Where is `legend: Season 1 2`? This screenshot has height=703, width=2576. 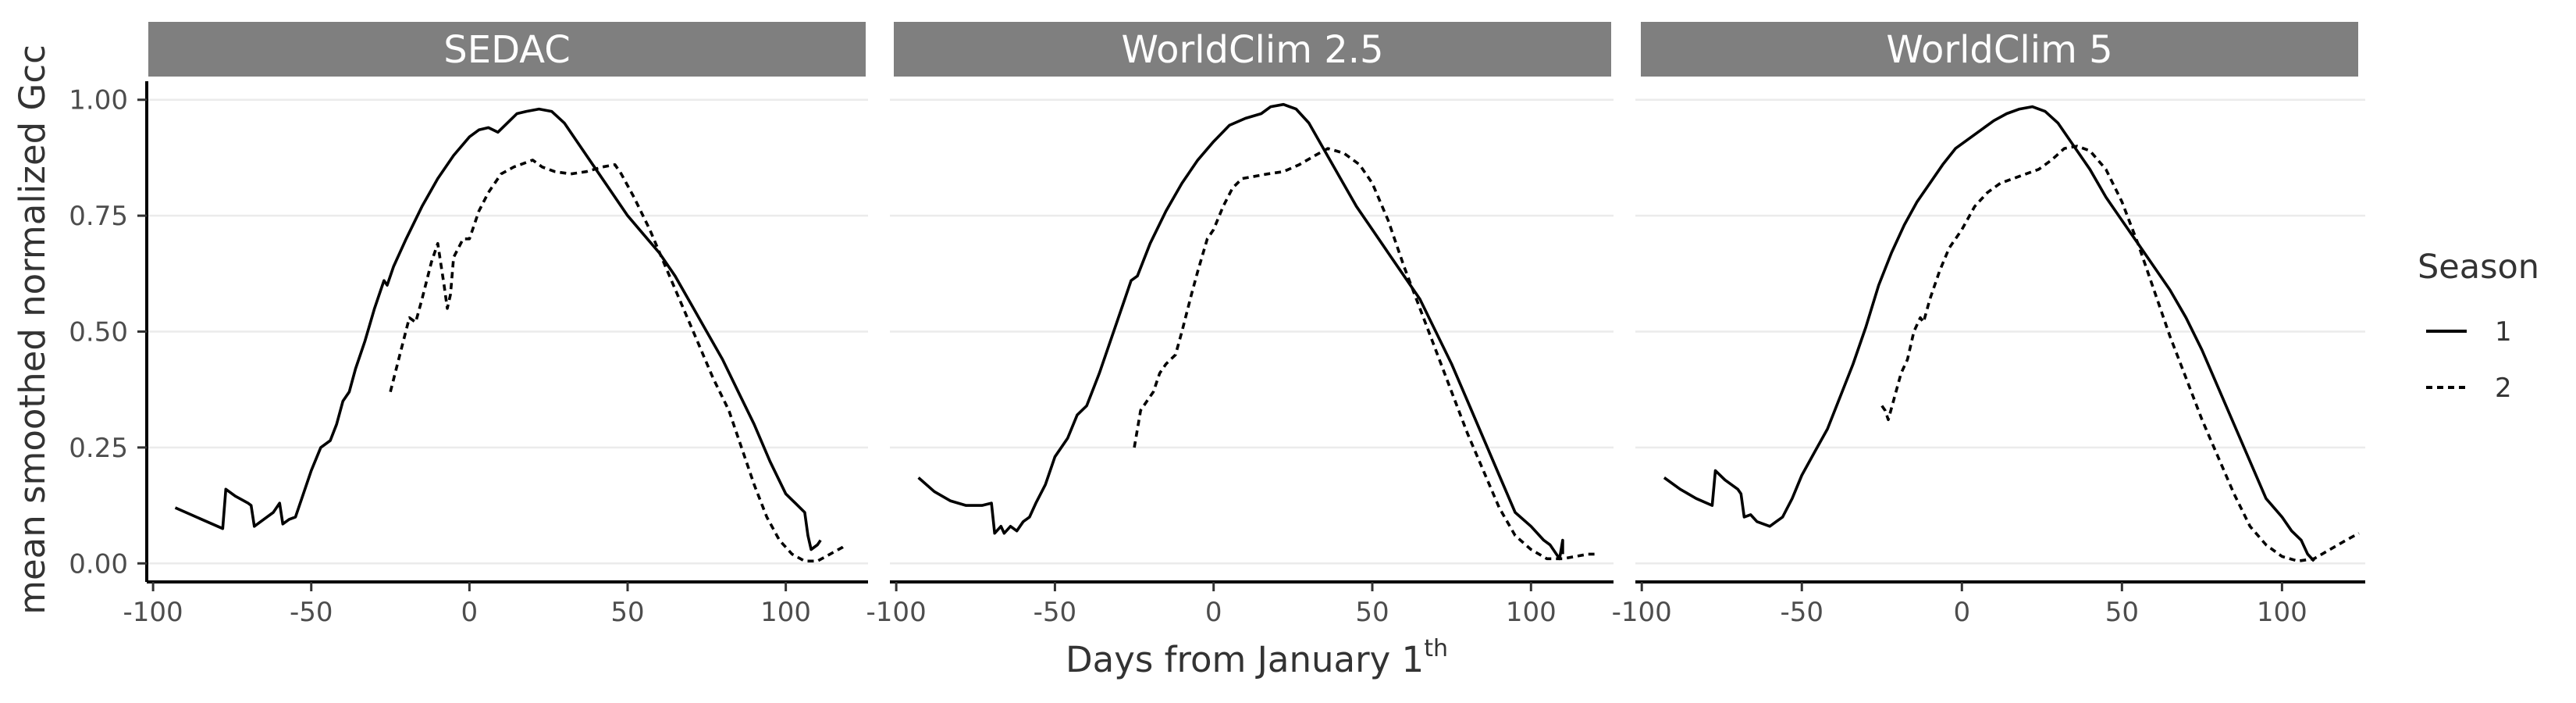 legend: Season 1 2 is located at coordinates (2478, 326).